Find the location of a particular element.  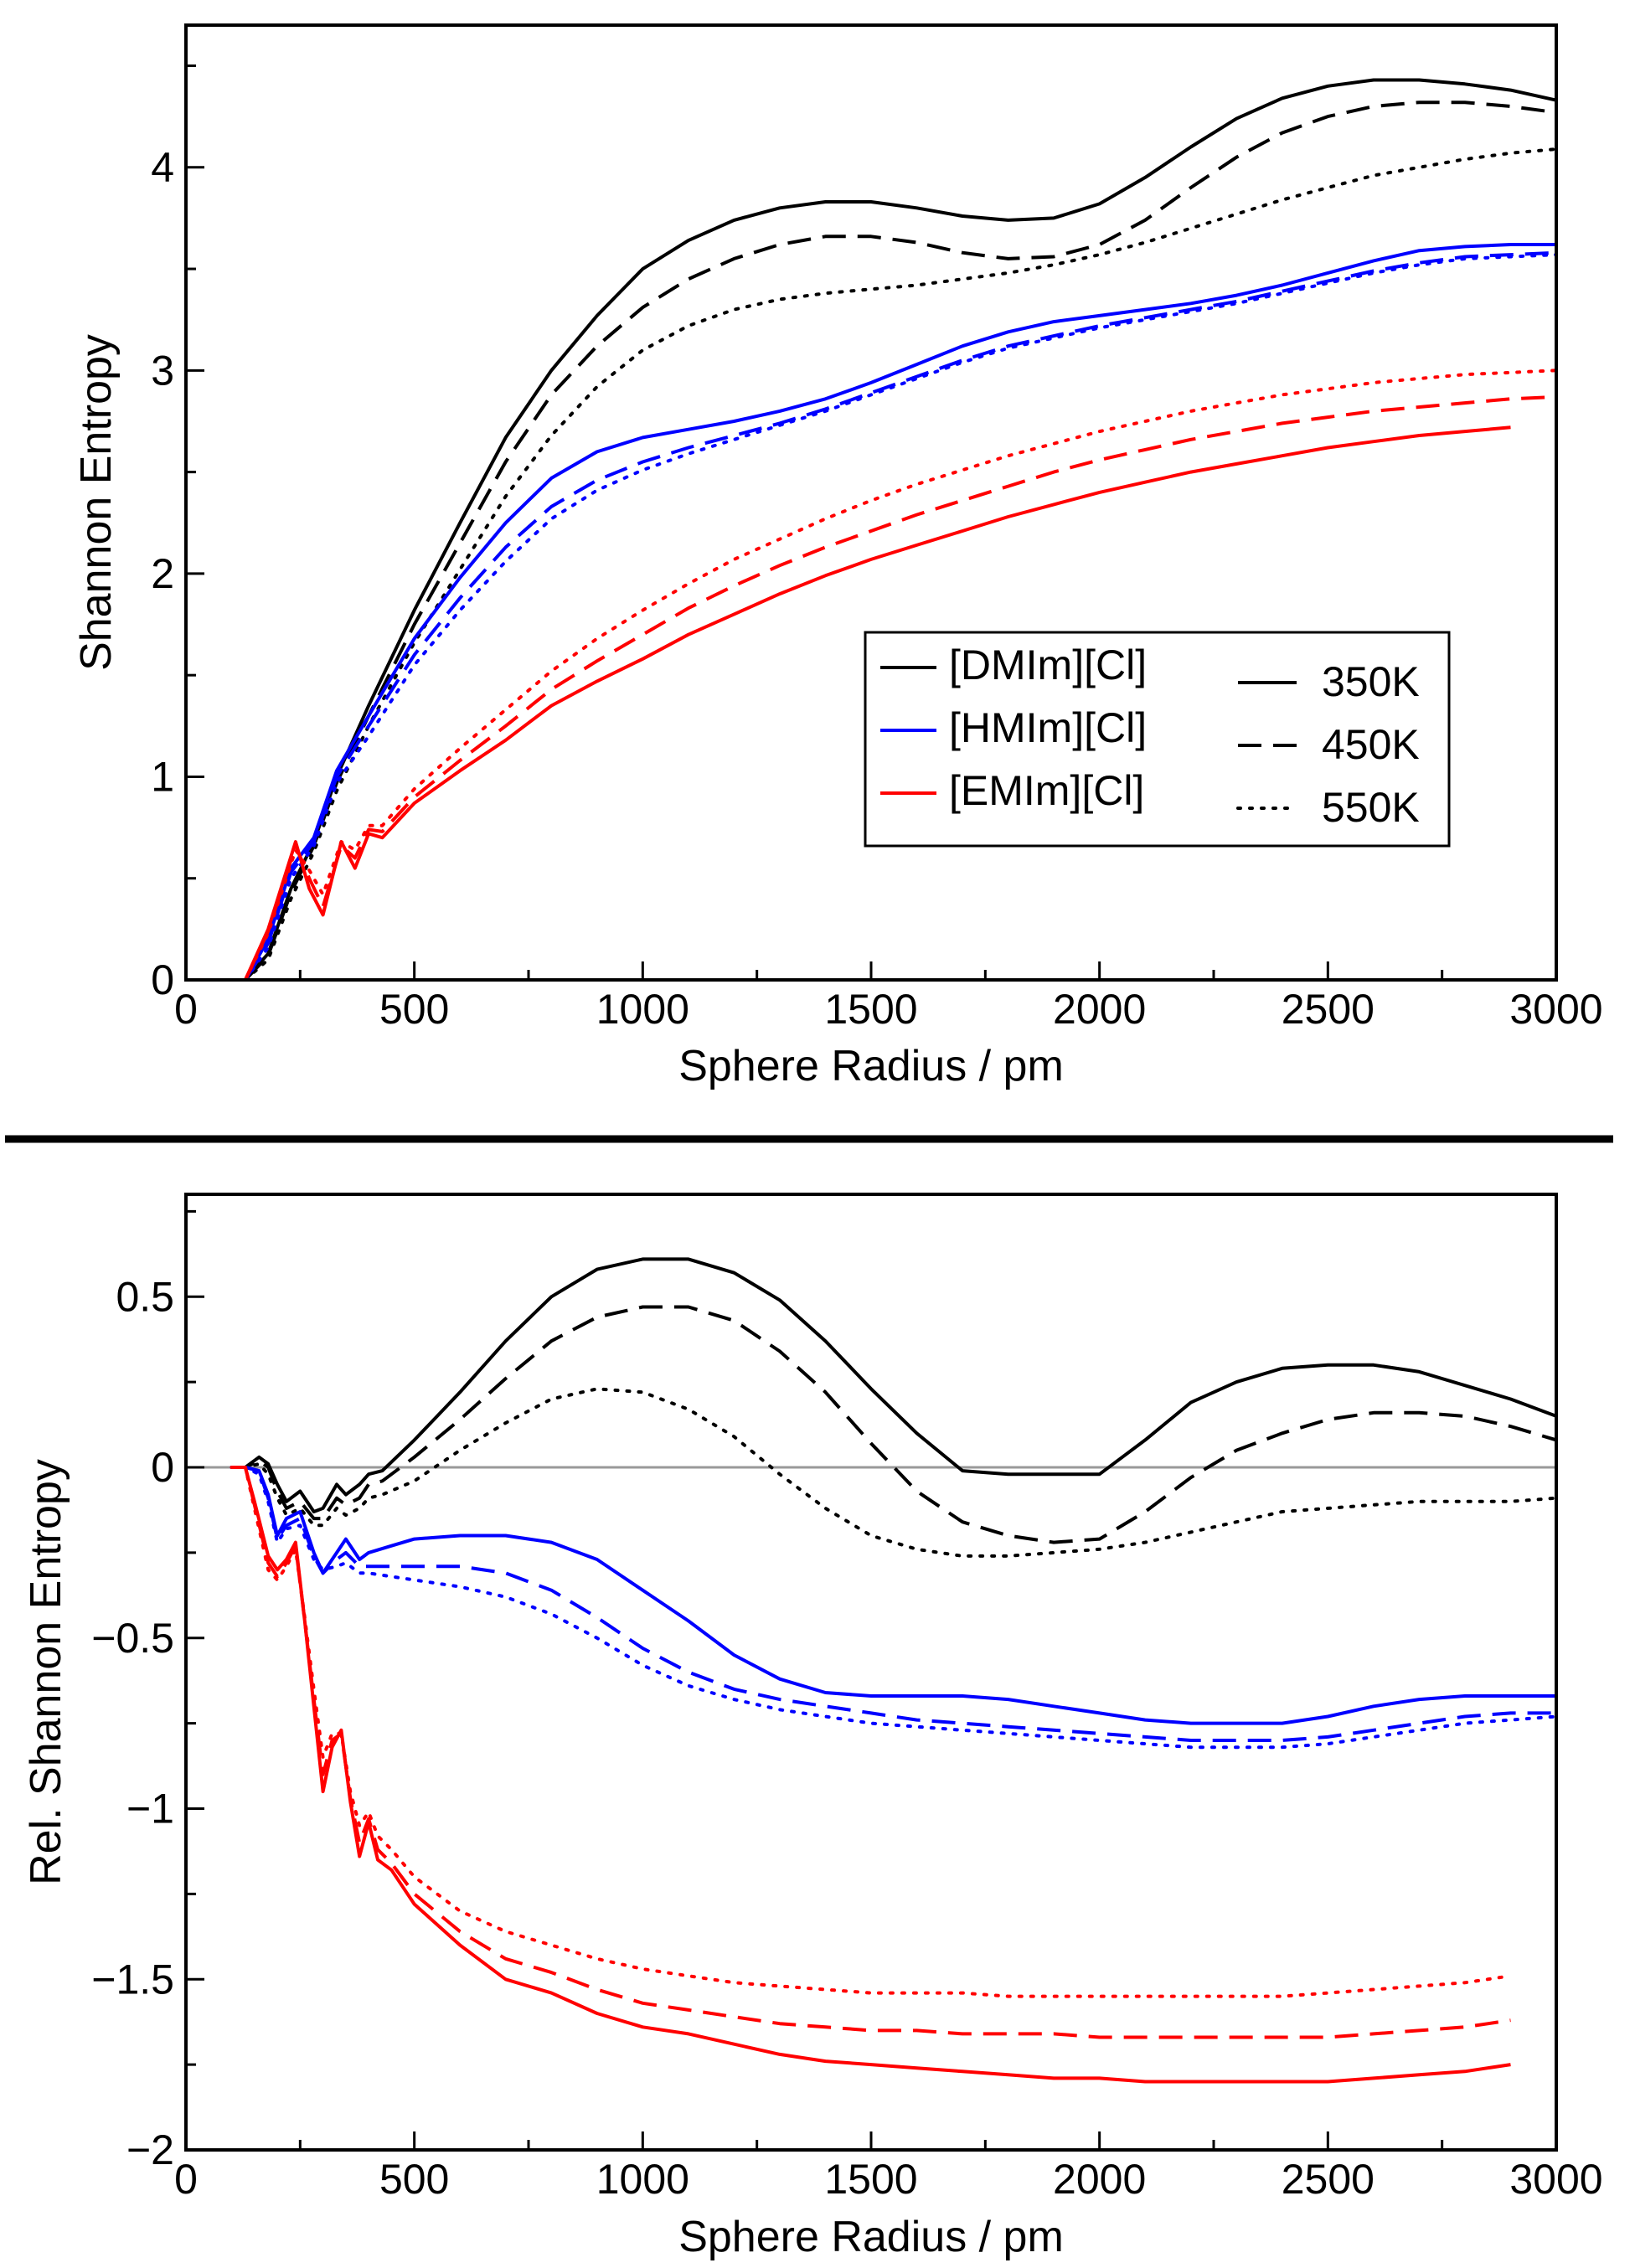

top-y-tick-label: 2 is located at coordinates (162, 573).